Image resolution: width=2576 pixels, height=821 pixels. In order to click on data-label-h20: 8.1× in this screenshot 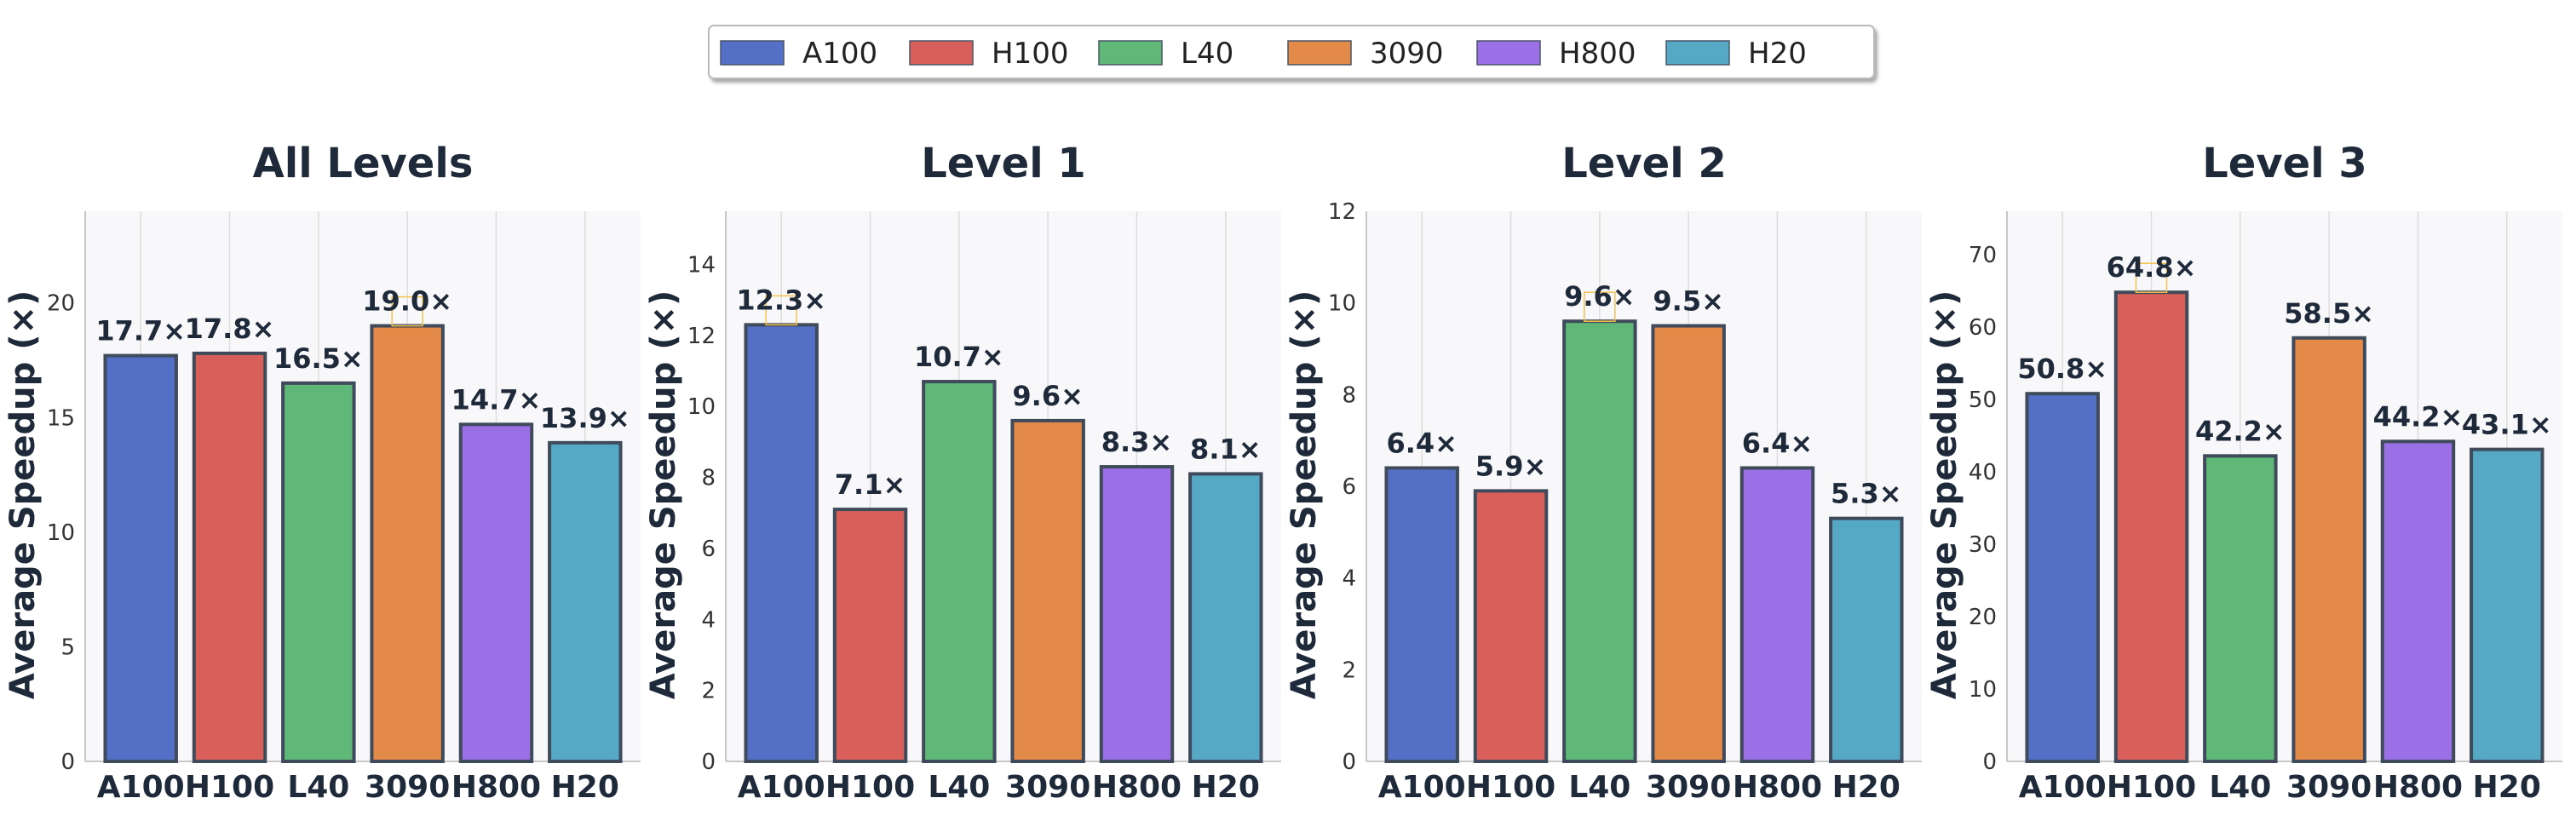, I will do `click(1226, 449)`.